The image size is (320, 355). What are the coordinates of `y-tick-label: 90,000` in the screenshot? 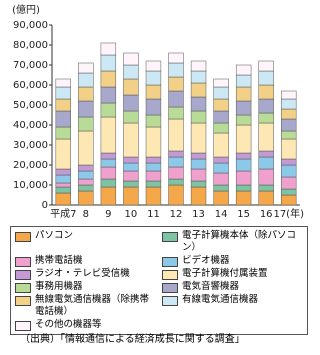 It's located at (30, 25).